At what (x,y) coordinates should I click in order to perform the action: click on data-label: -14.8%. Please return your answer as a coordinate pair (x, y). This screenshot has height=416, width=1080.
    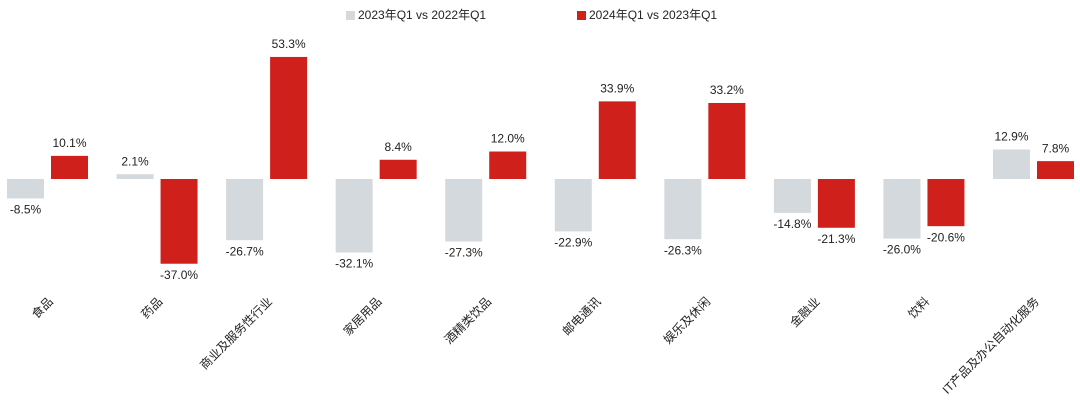
    Looking at the image, I should click on (792, 224).